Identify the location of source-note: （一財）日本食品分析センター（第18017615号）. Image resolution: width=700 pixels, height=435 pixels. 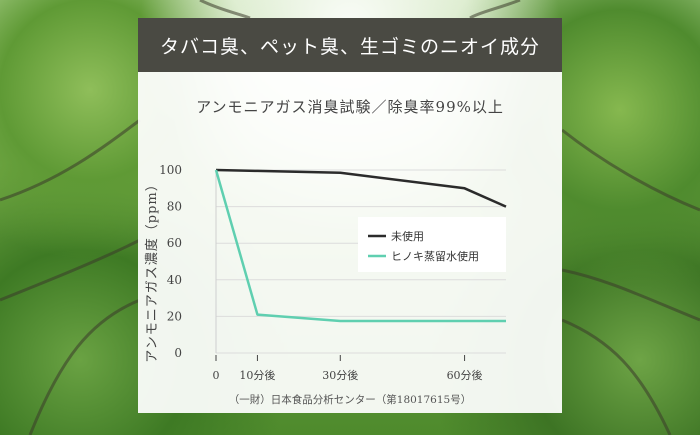
(350, 400).